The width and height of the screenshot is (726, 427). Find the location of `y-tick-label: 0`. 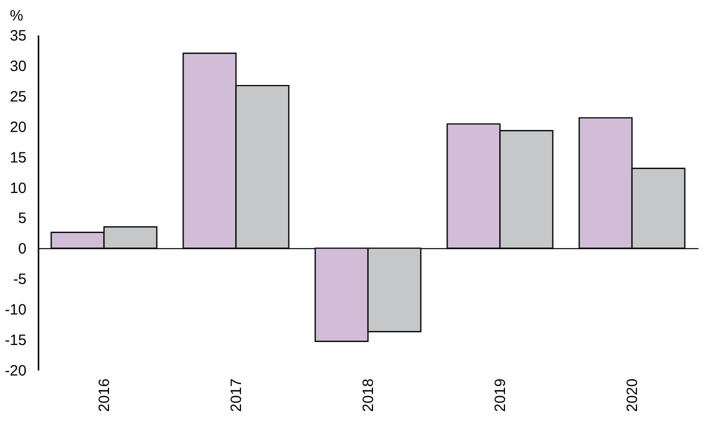

y-tick-label: 0 is located at coordinates (22, 249).